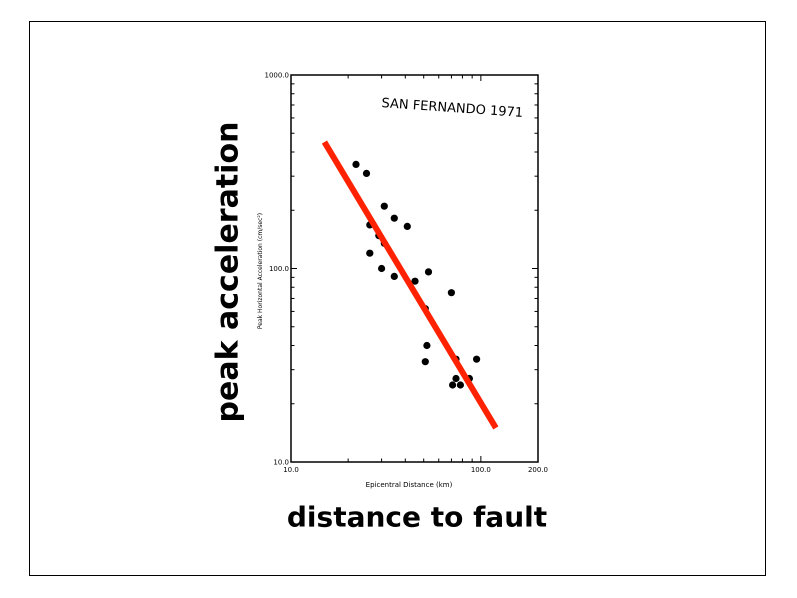 Image resolution: width=797 pixels, height=598 pixels. What do you see at coordinates (279, 269) in the screenshot?
I see `y-tick-label: 100.0` at bounding box center [279, 269].